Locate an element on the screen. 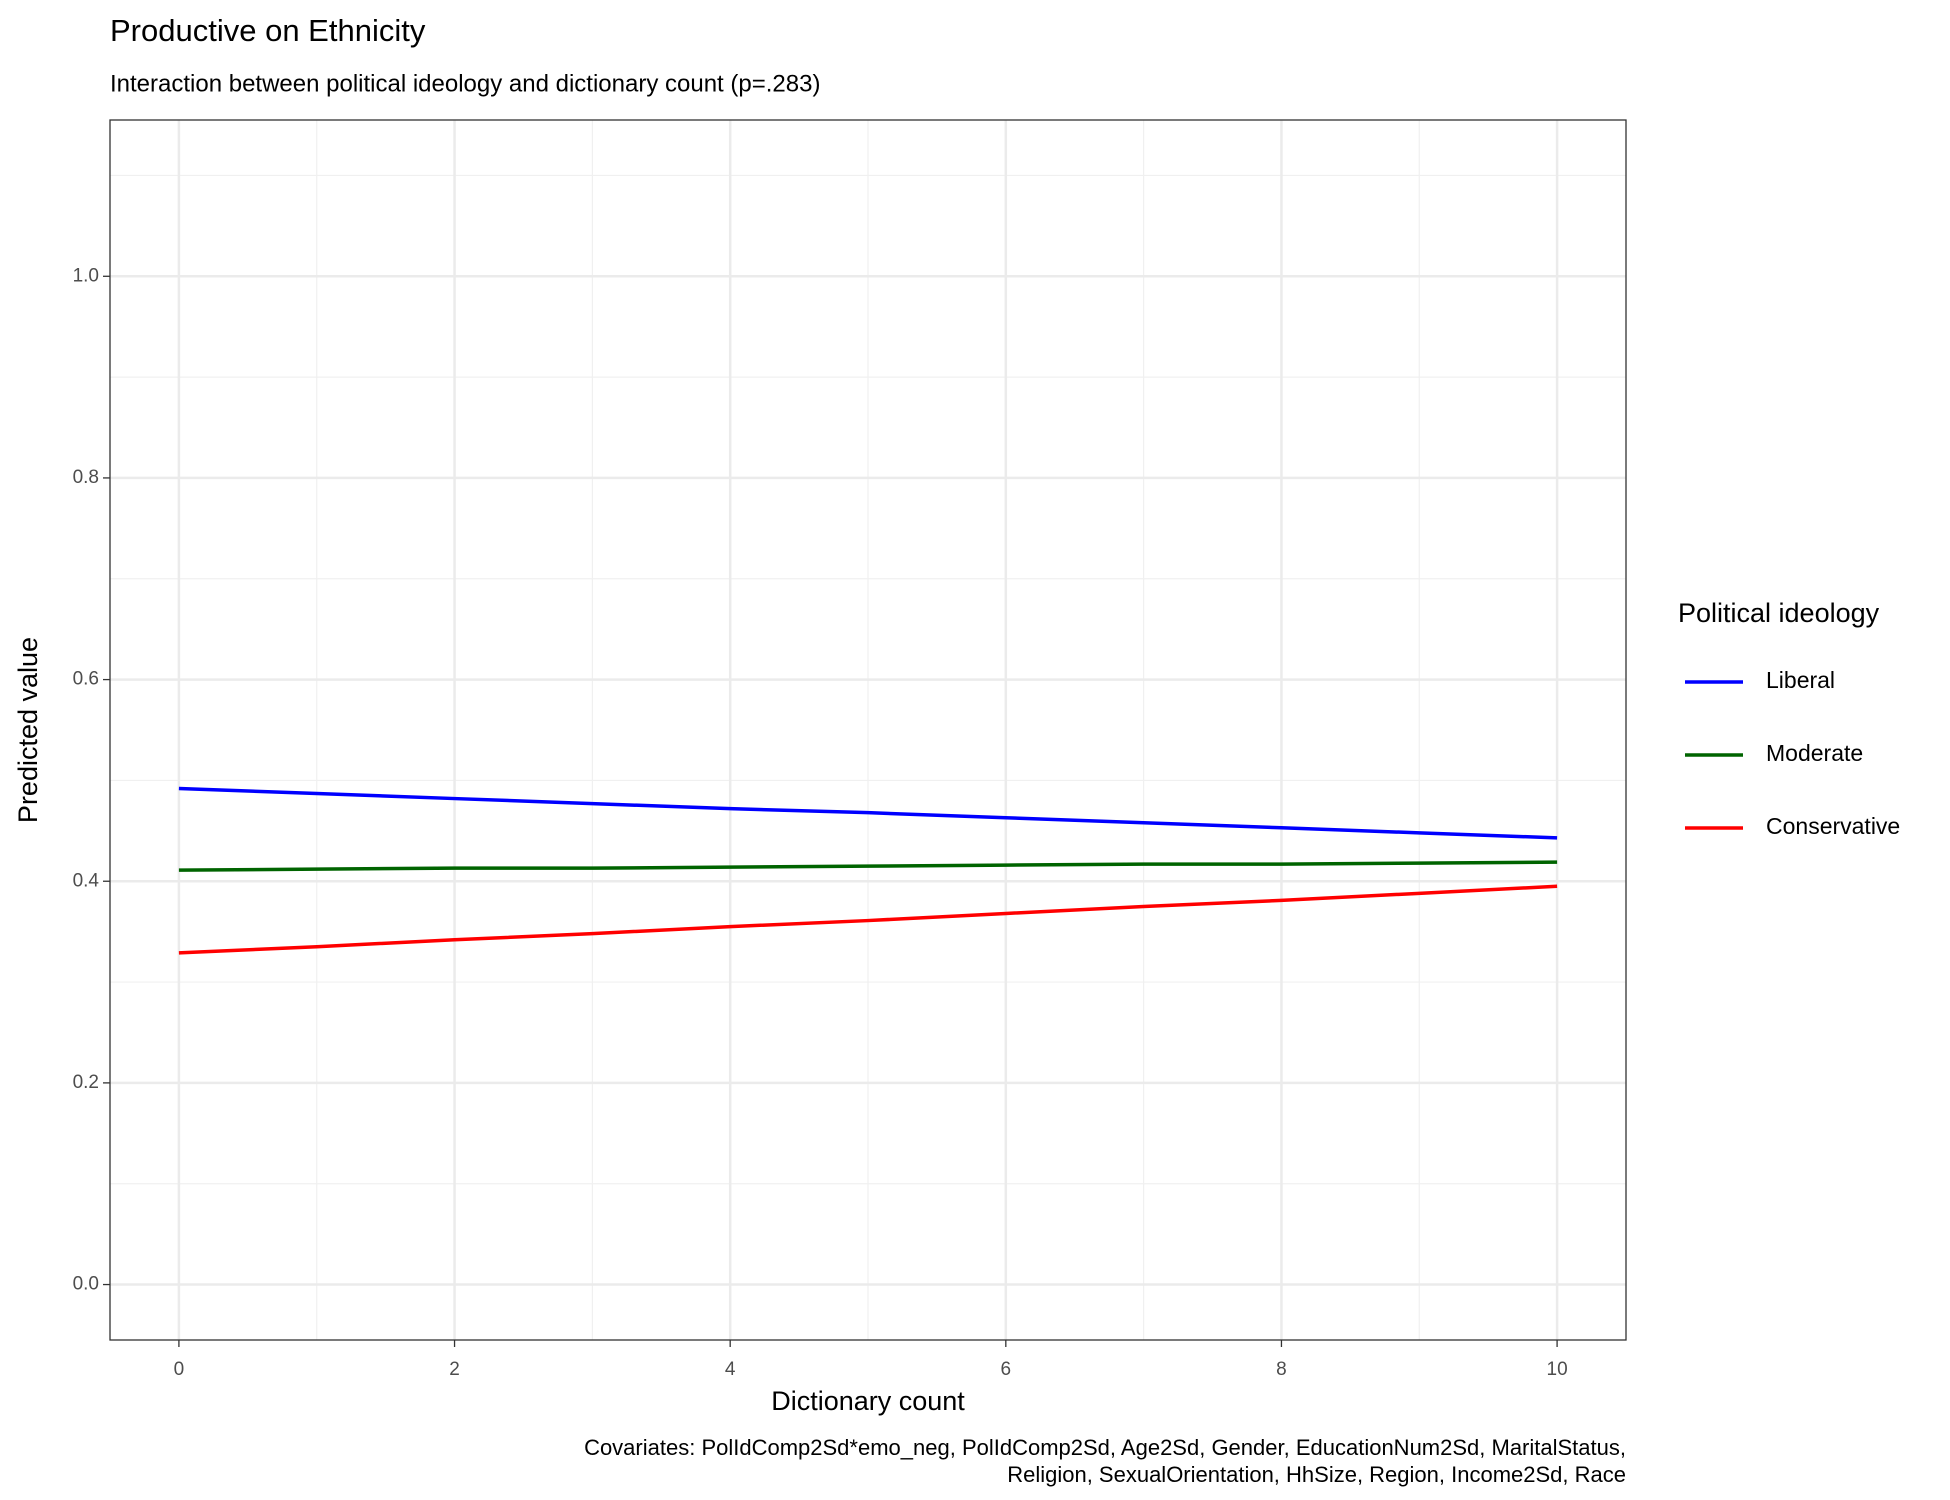 This screenshot has width=1950, height=1500. legend-label: Moderate is located at coordinates (1814, 753).